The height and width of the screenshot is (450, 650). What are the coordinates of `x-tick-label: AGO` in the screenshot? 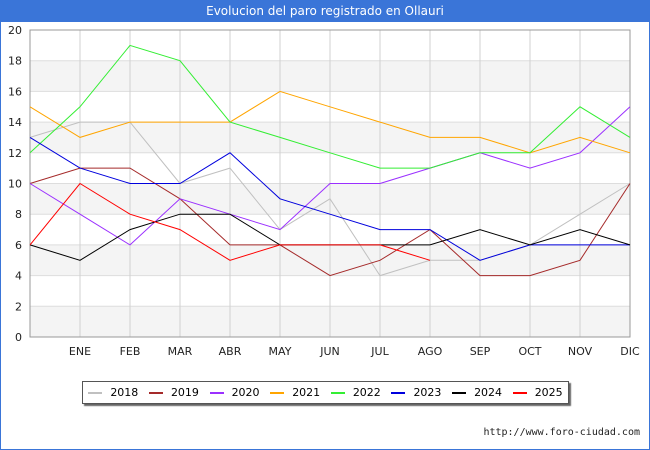 It's located at (430, 351).